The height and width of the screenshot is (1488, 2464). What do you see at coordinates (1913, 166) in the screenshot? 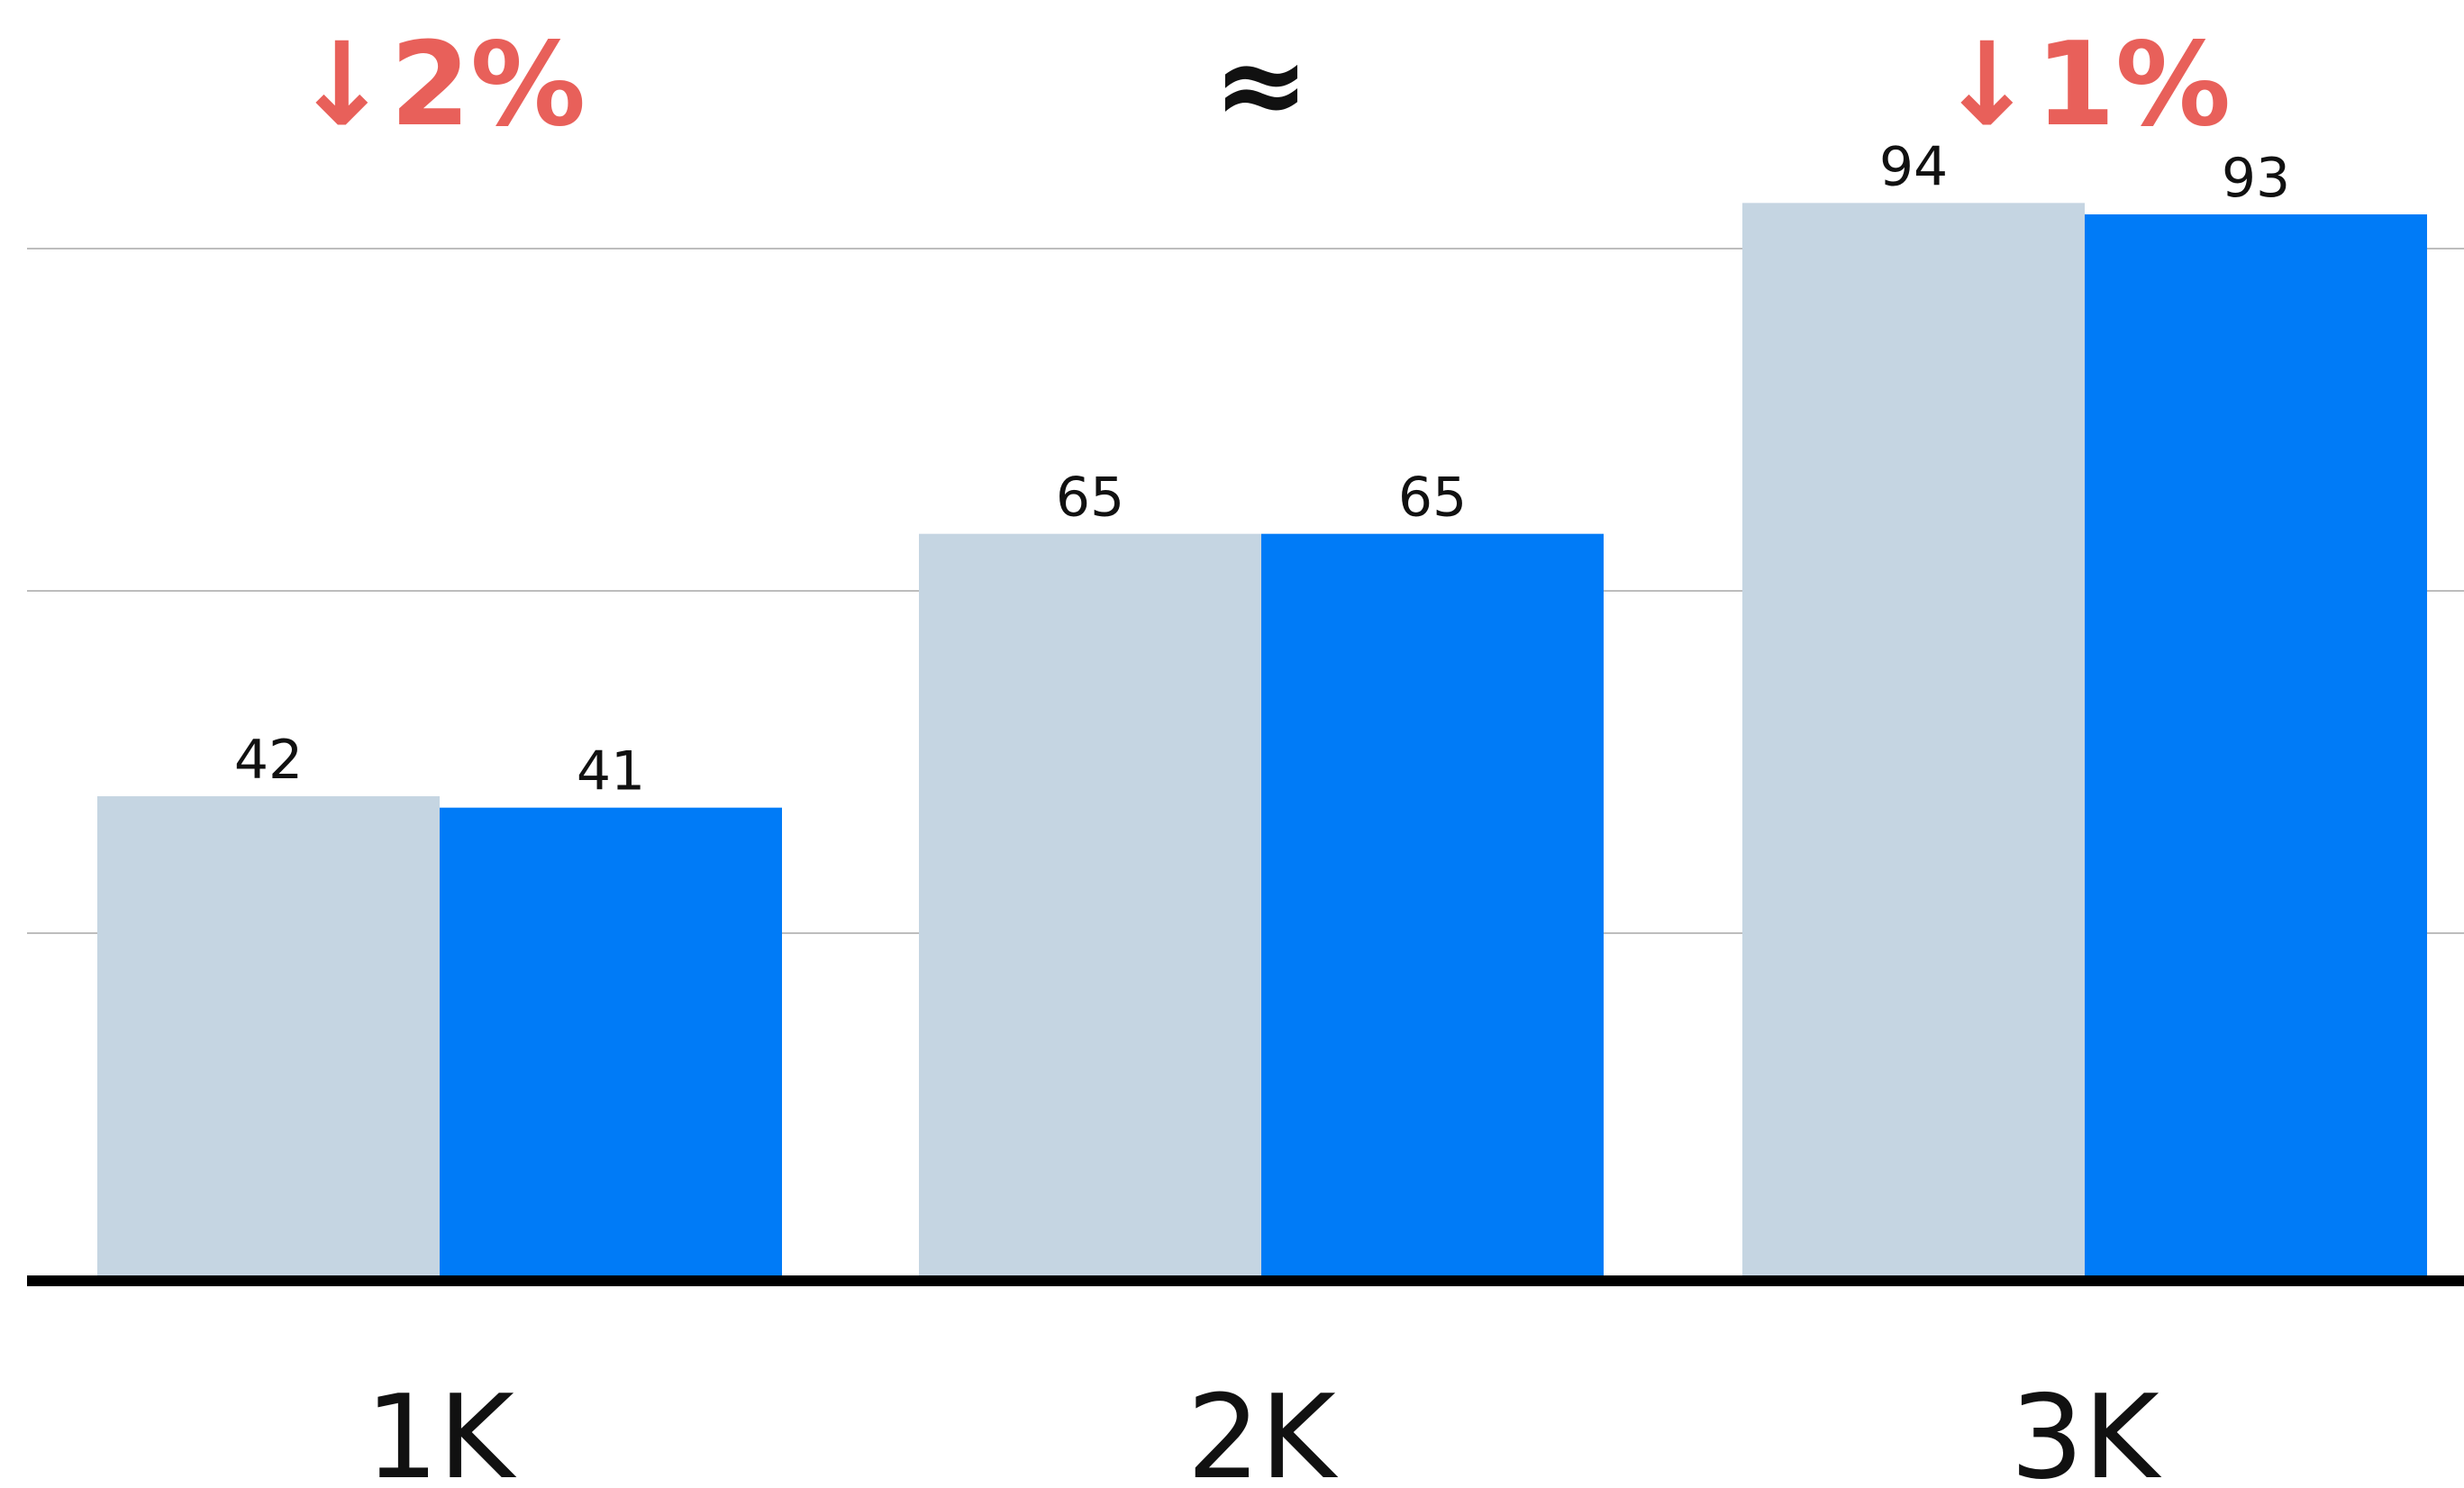
I see `data-label-3K-series-1: 94` at bounding box center [1913, 166].